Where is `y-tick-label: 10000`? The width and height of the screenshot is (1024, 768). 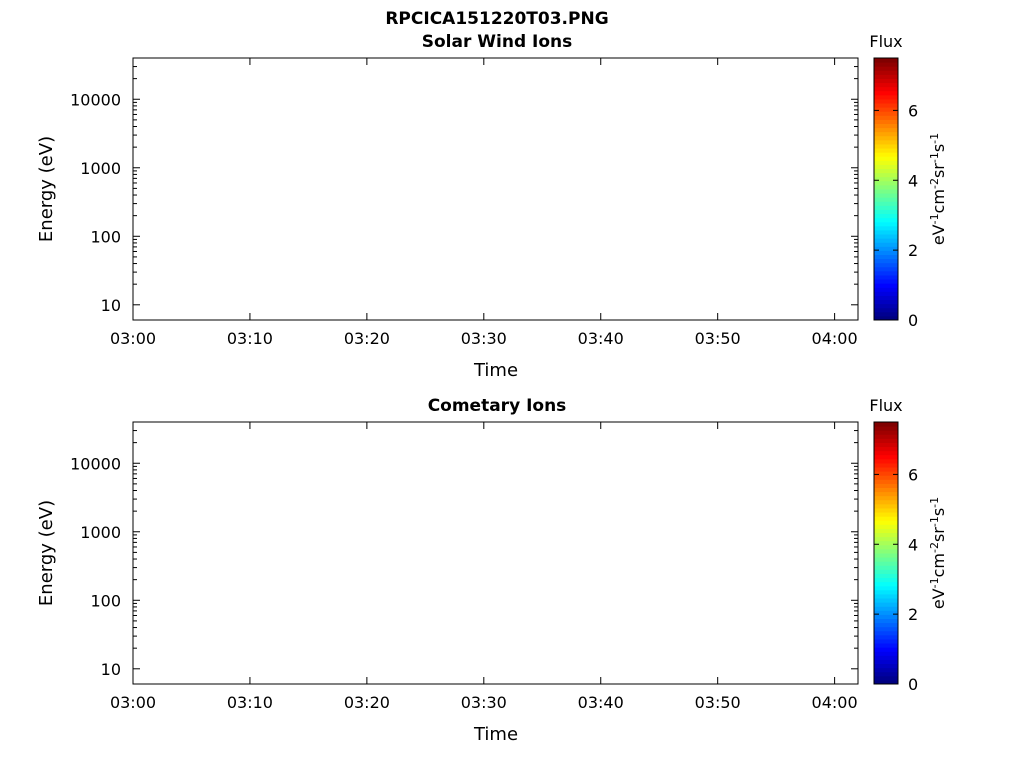 y-tick-label: 10000 is located at coordinates (95, 463).